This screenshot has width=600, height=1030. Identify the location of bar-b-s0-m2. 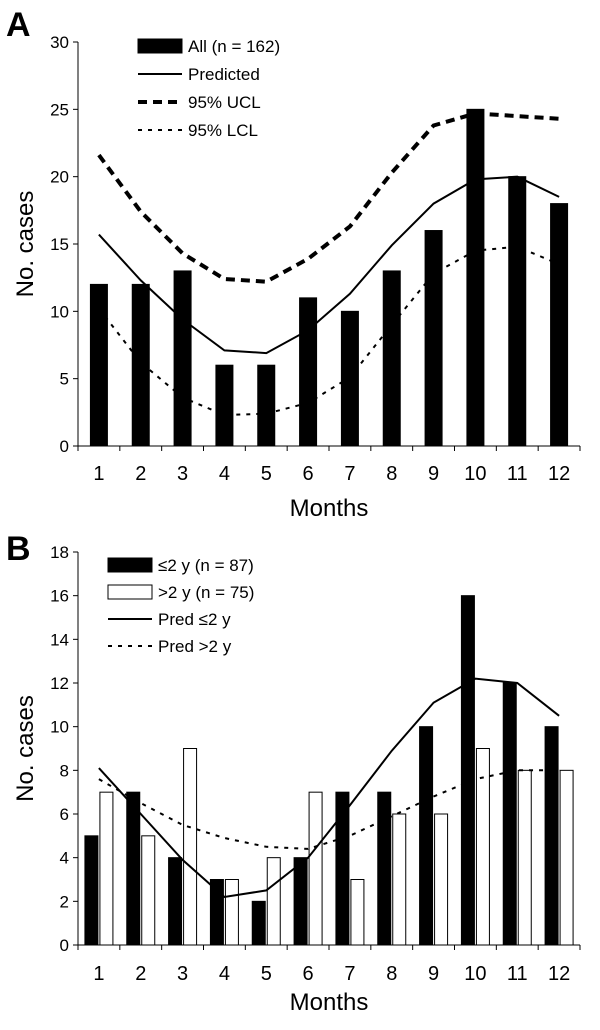
(133, 868).